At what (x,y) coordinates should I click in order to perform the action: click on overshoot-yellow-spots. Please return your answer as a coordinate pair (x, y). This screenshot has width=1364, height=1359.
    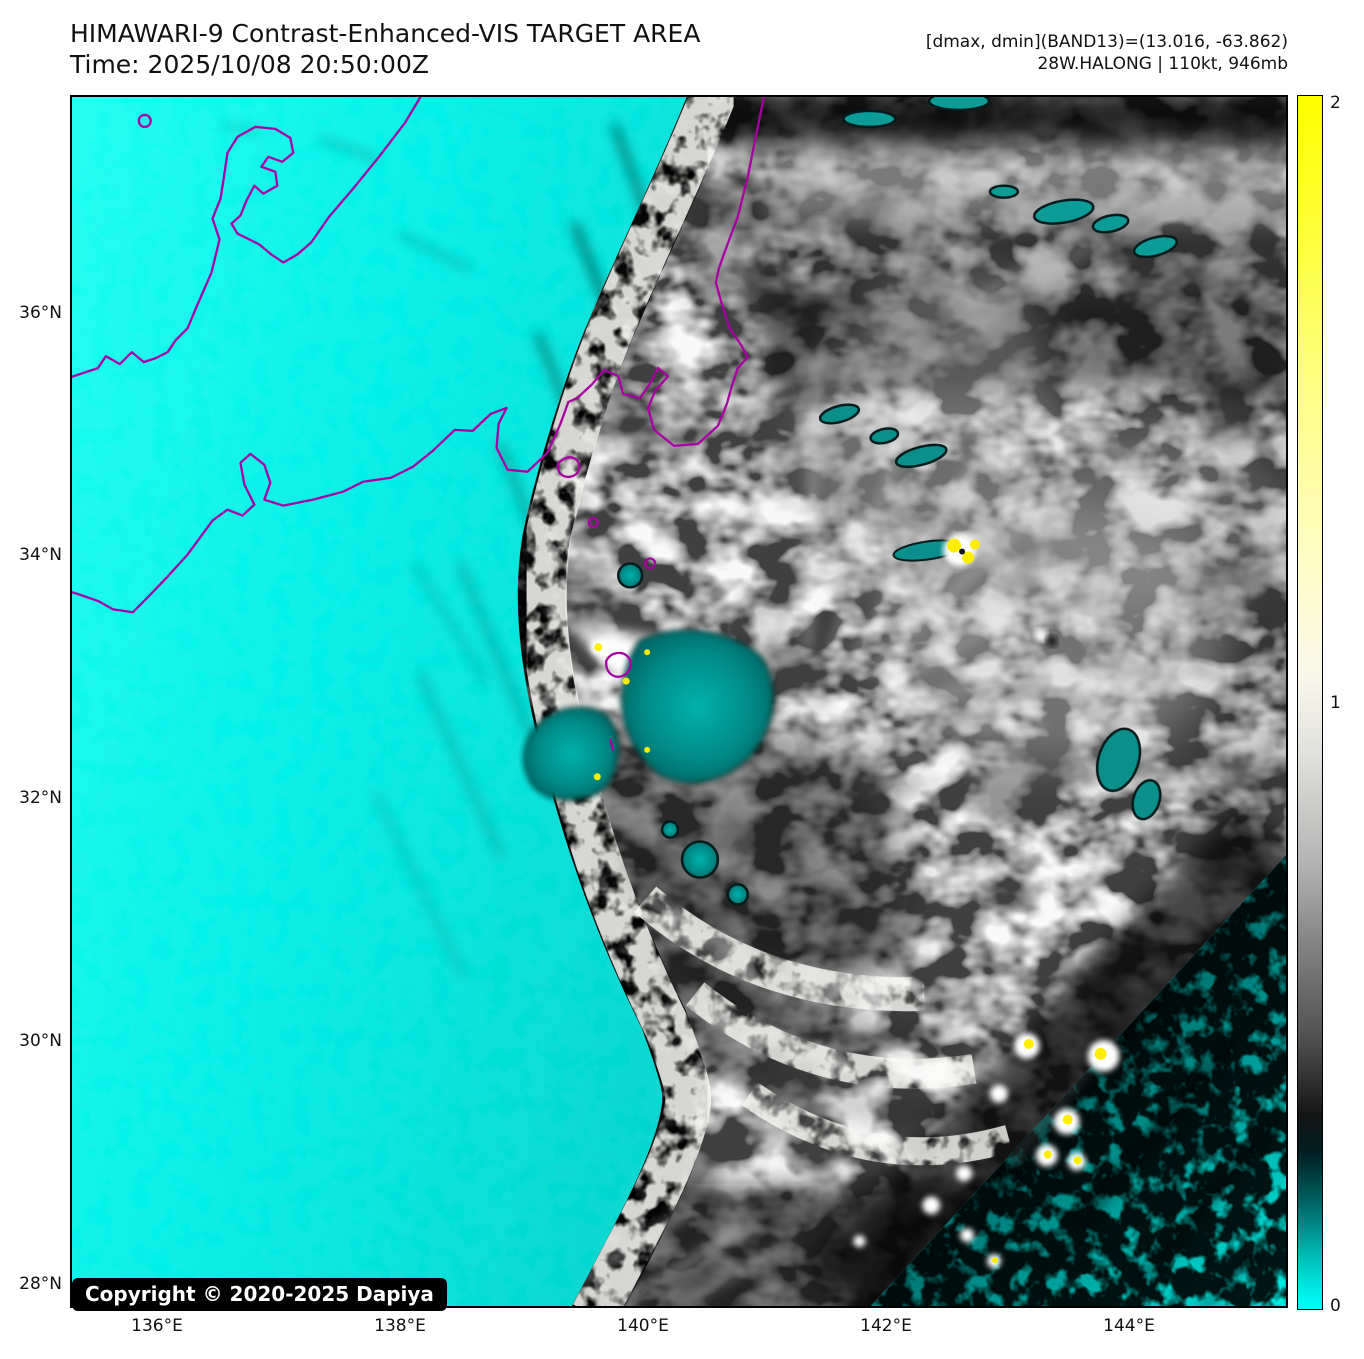
    Looking at the image, I should click on (936, 550).